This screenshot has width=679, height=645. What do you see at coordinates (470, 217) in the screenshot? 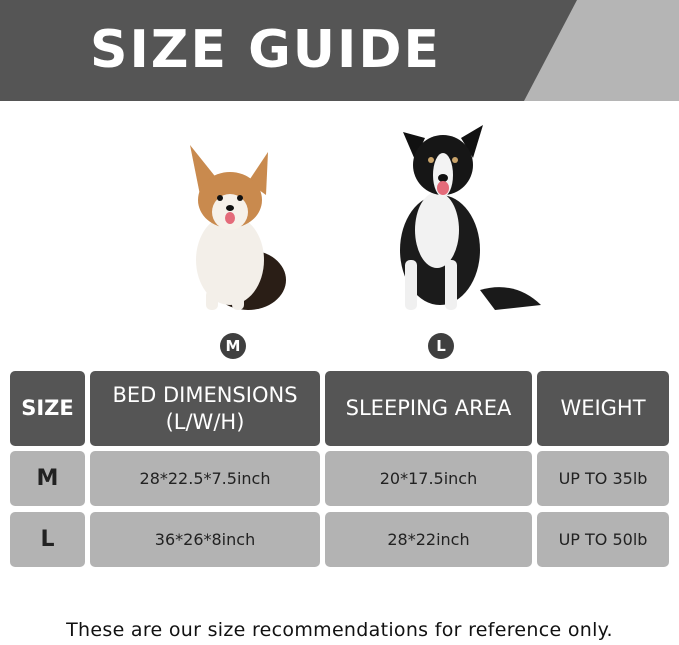
I see `border-collie-image` at bounding box center [470, 217].